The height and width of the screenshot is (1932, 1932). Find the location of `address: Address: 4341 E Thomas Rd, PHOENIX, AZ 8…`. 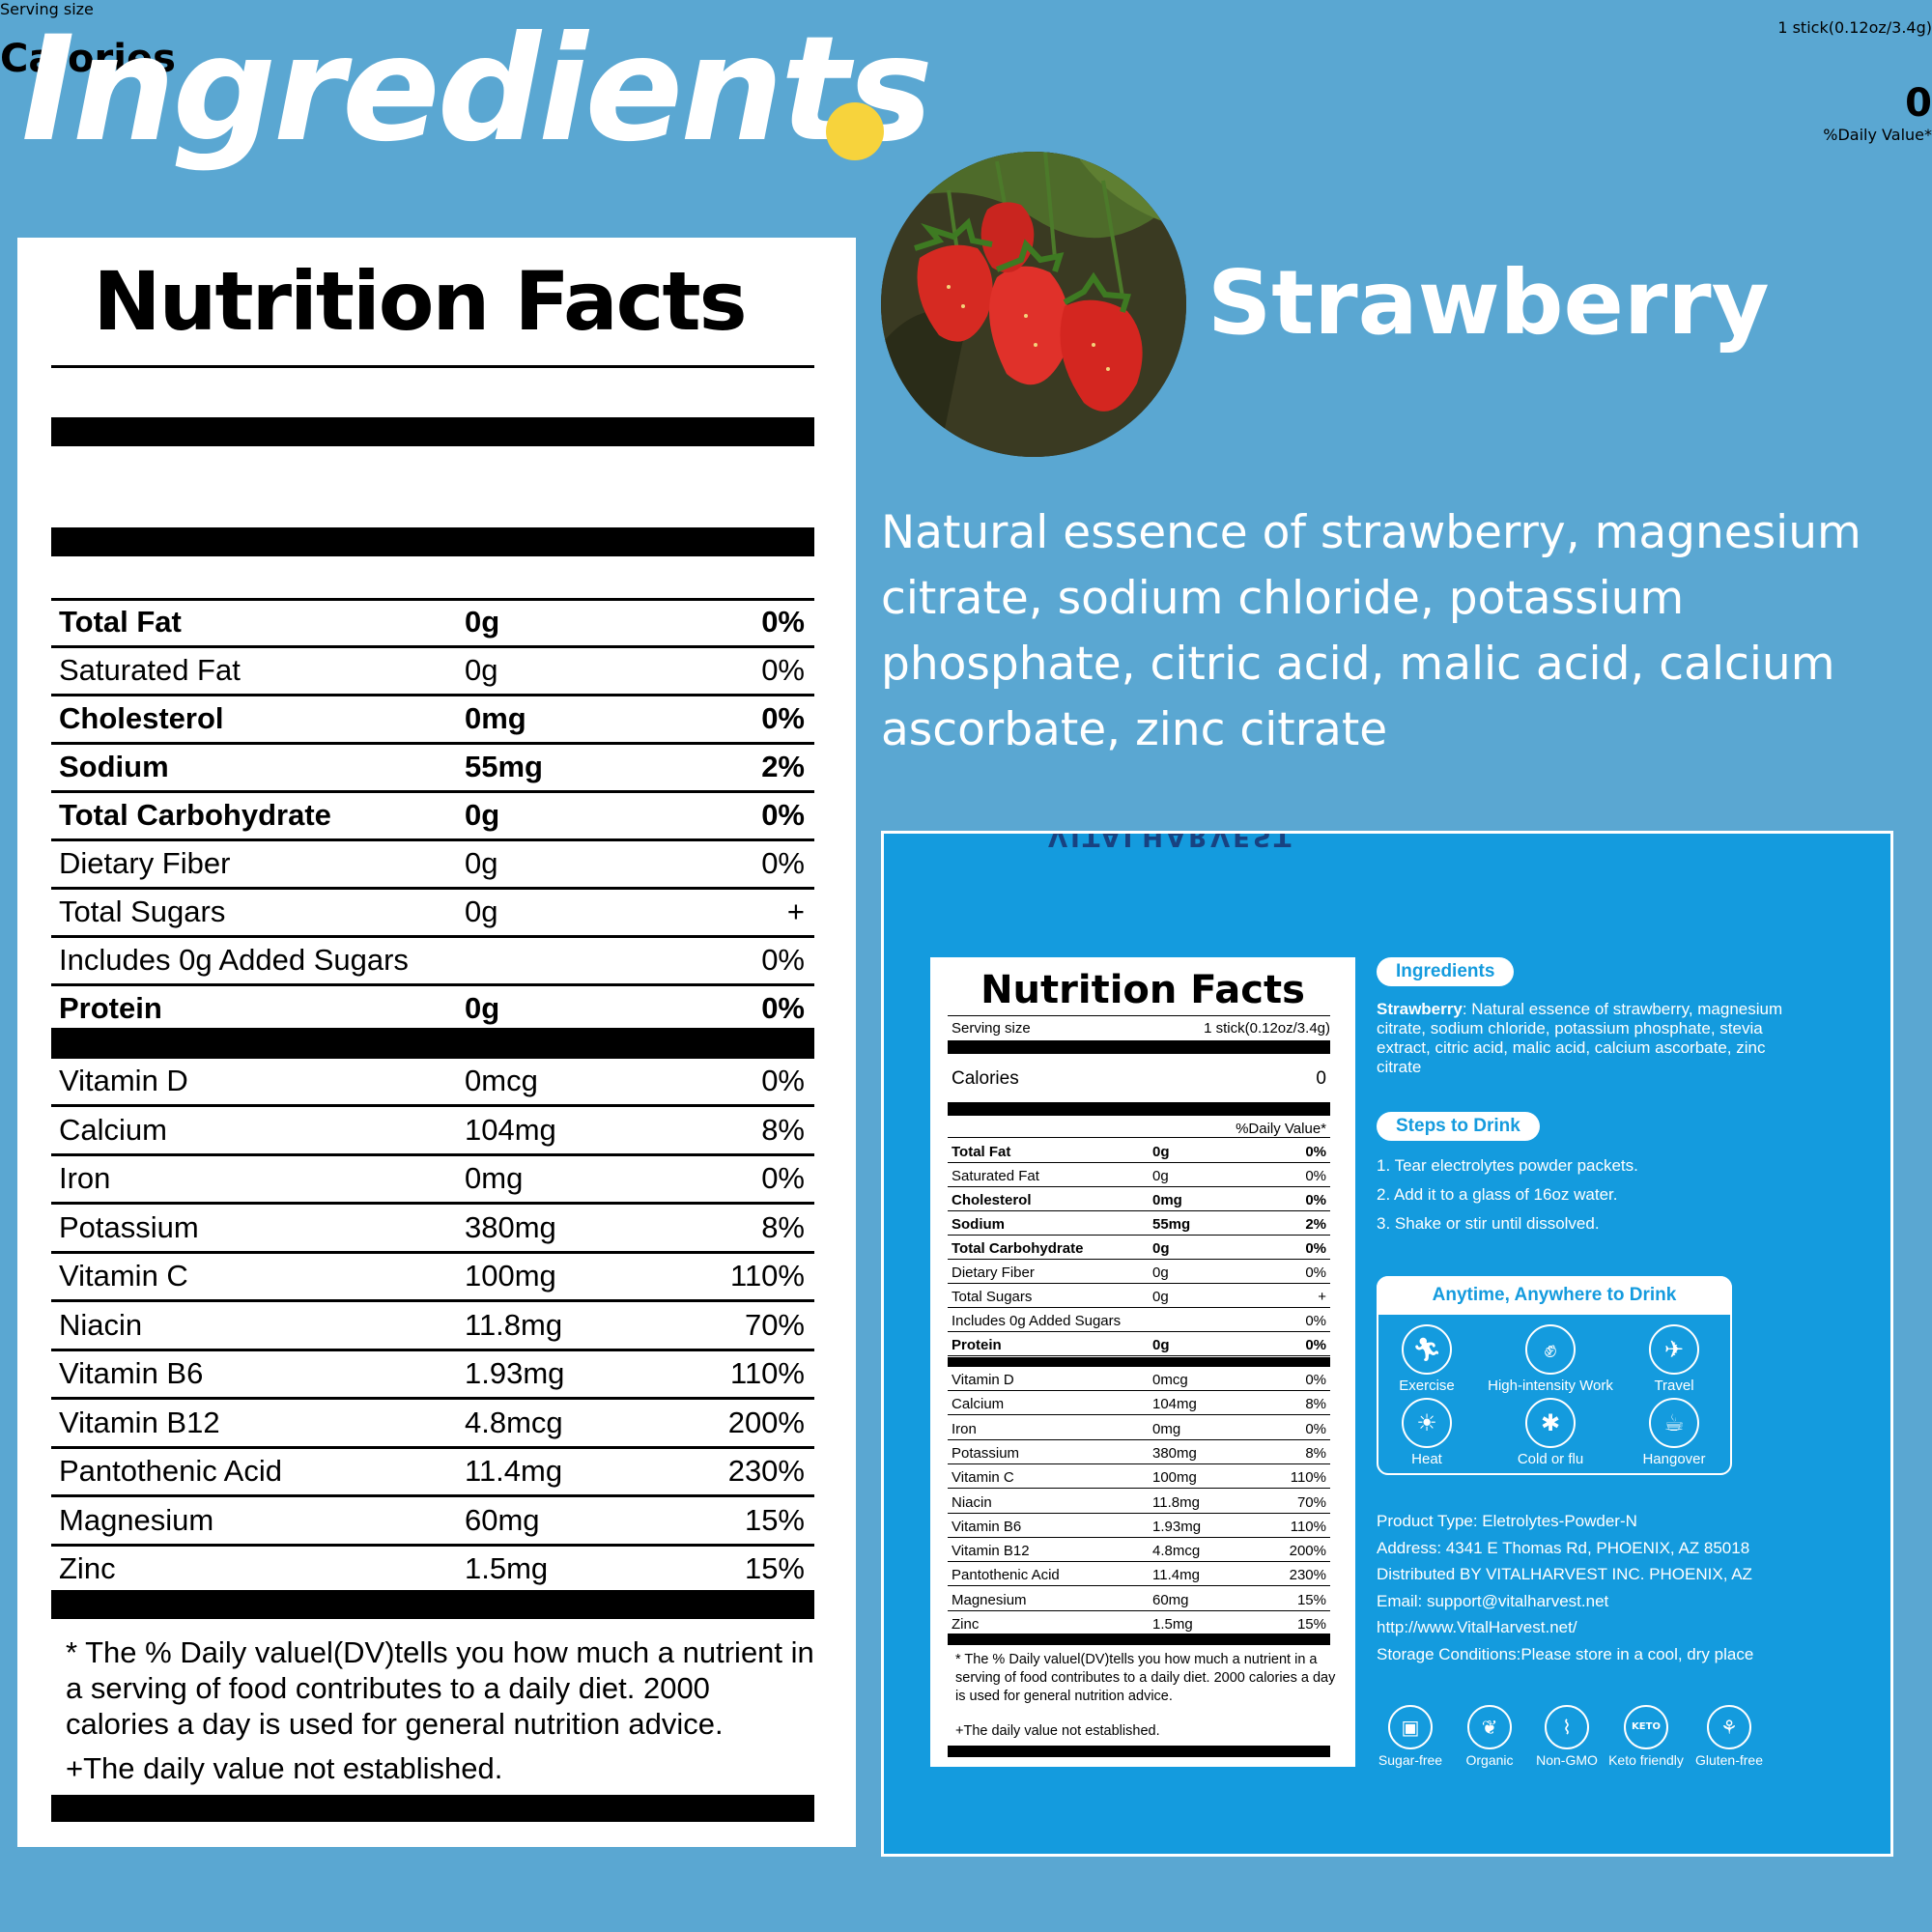

address: Address: 4341 E Thomas Rd, PHOENIX, AZ 8… is located at coordinates (1563, 1548).